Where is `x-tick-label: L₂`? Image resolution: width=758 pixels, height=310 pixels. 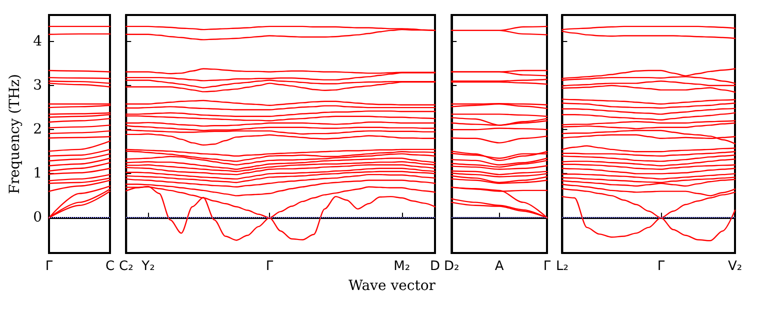 x-tick-label: L₂ is located at coordinates (562, 266).